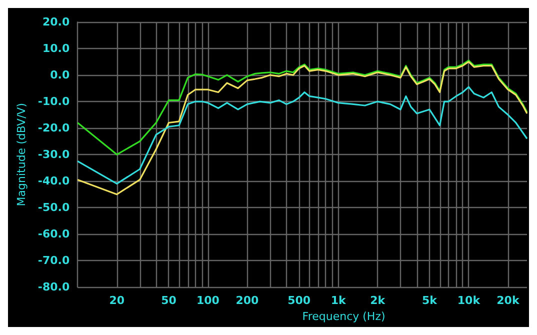 The image size is (537, 335). I want to click on y-tick-label: -10.0, so click(54, 101).